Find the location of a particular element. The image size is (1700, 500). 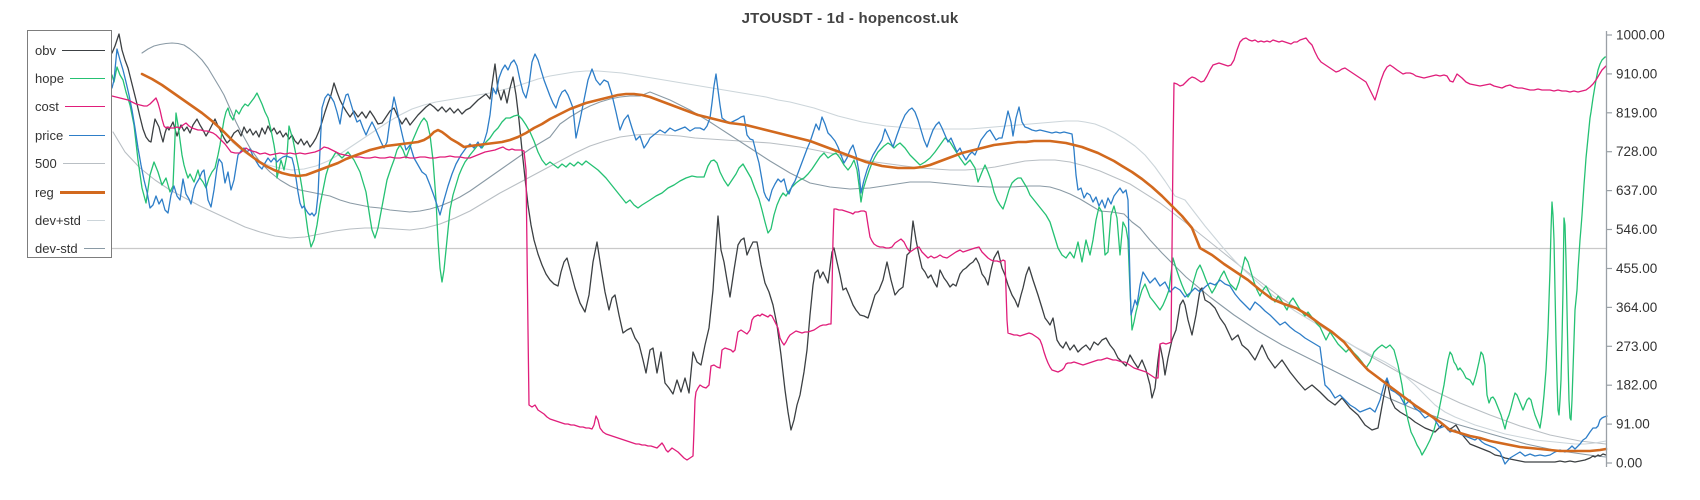

svg-text: 182.00 is located at coordinates (1636, 385).